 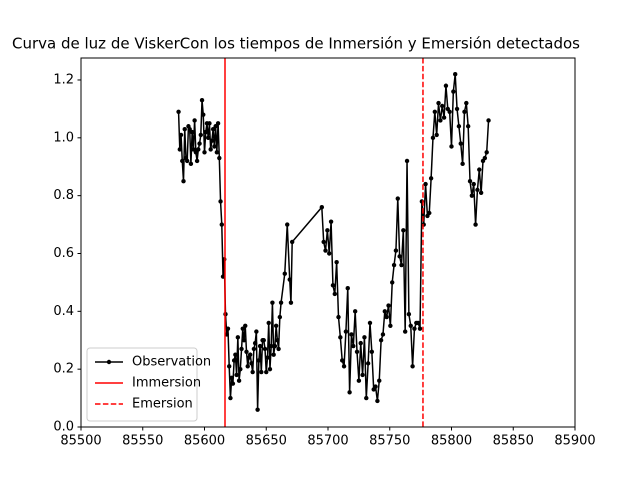 What do you see at coordinates (574, 441) in the screenshot?
I see `x-tick-label: 85900` at bounding box center [574, 441].